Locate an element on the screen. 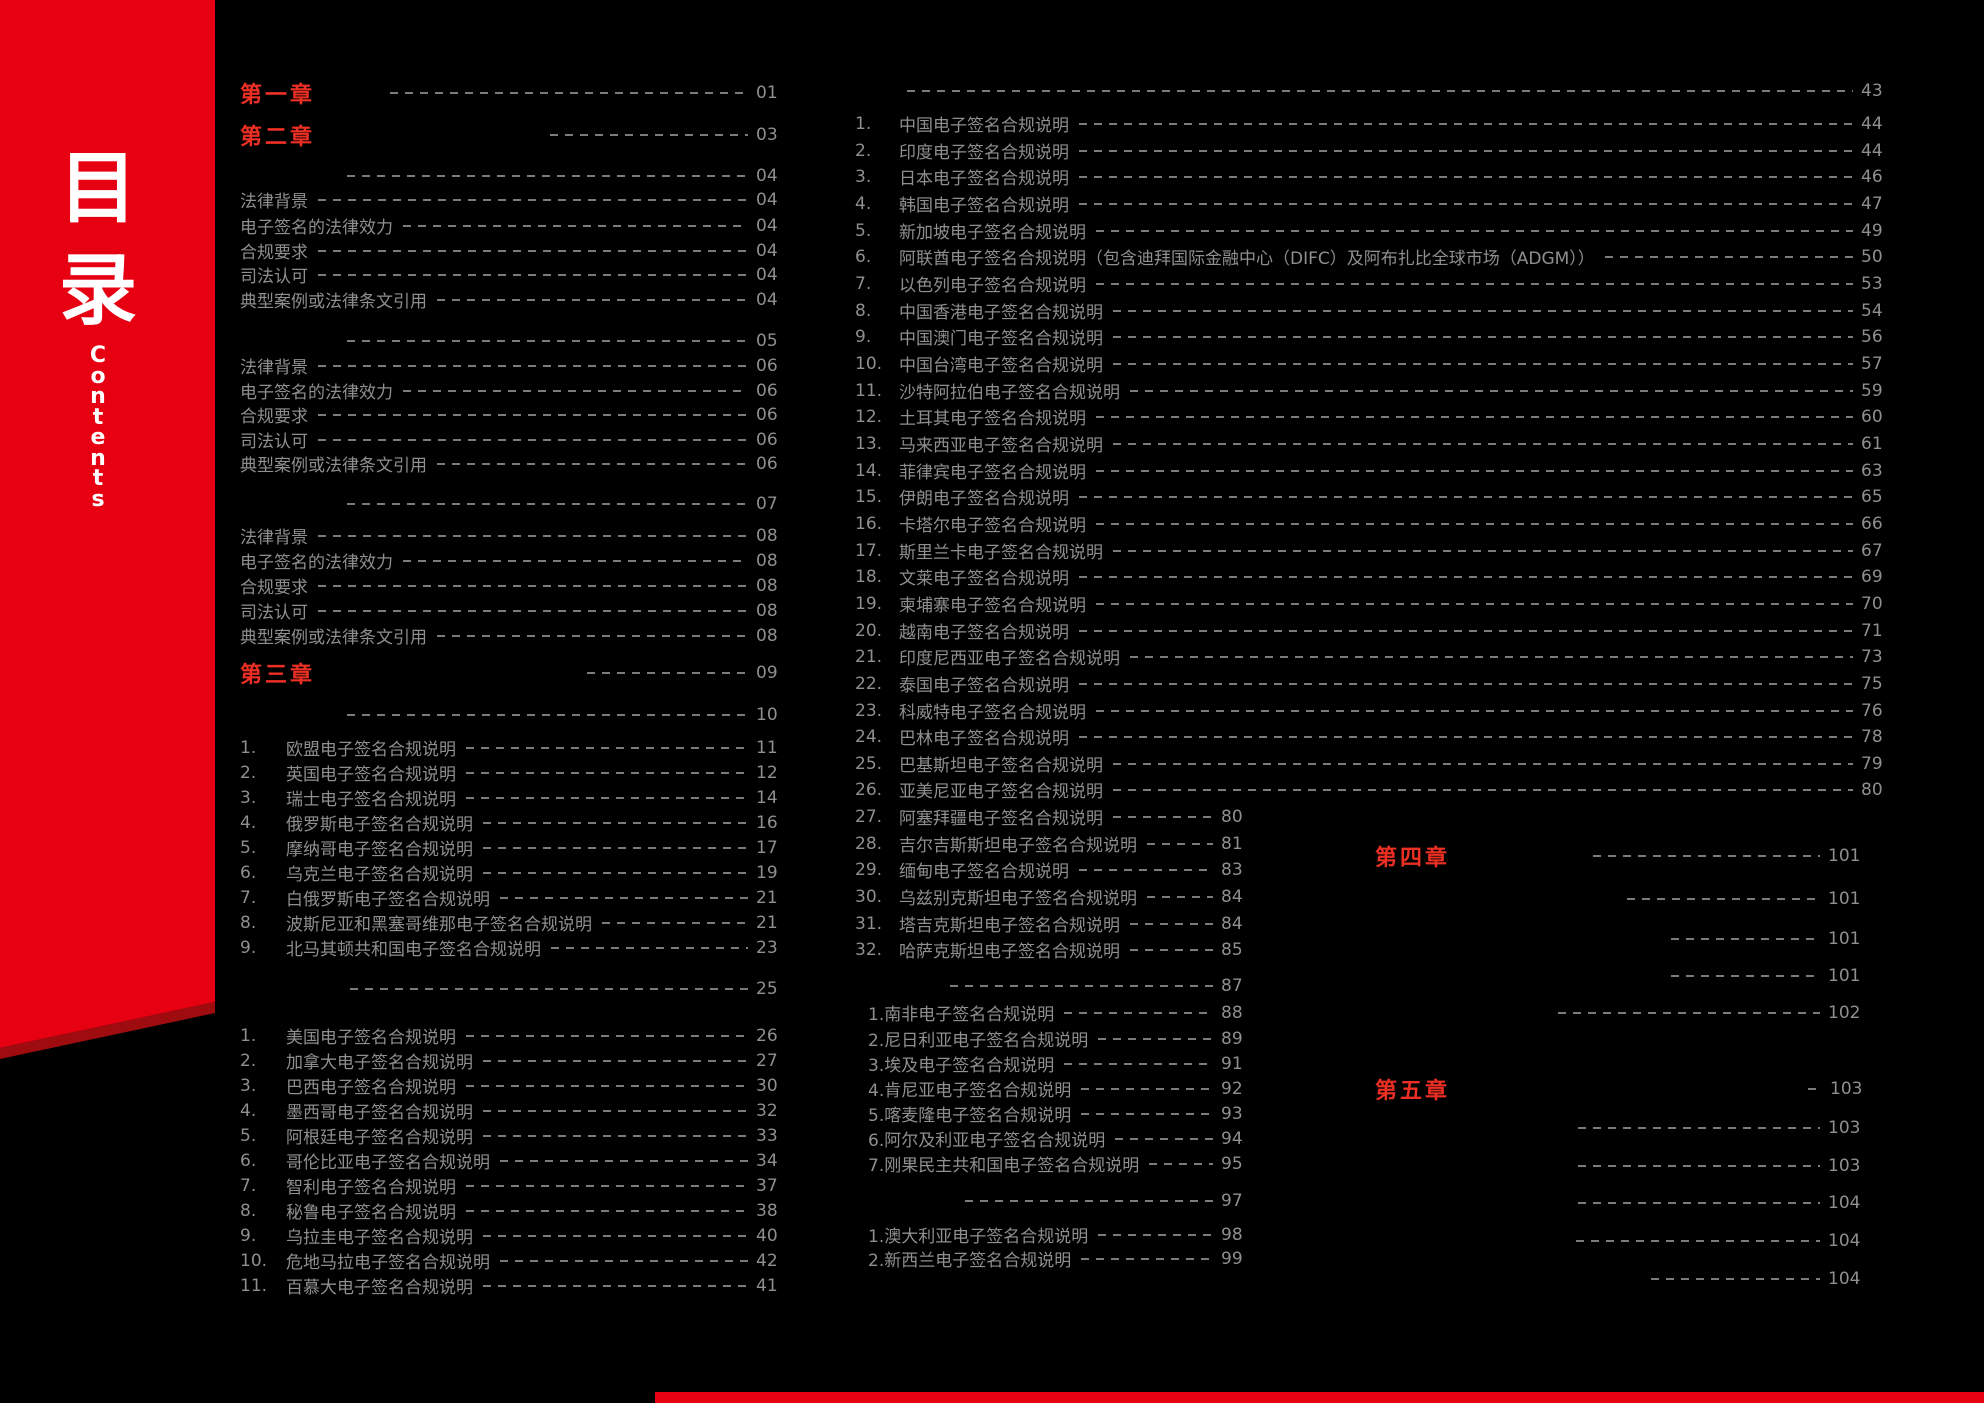 Image resolution: width=1984 pixels, height=1403 pixels. toc-item-row: 典型案例或法律条文引用 08 is located at coordinates (515, 636).